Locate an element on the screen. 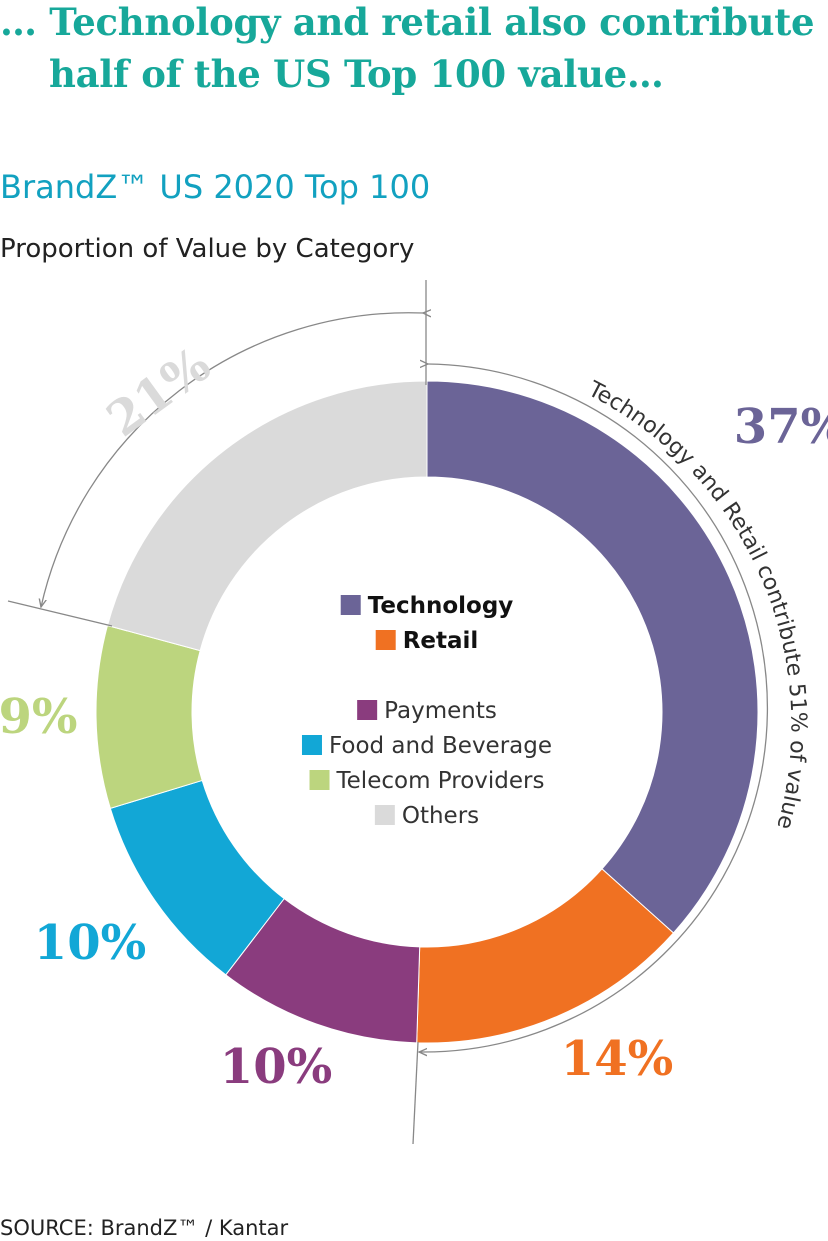  legend-swatch-food-and-beverage is located at coordinates (311, 745).